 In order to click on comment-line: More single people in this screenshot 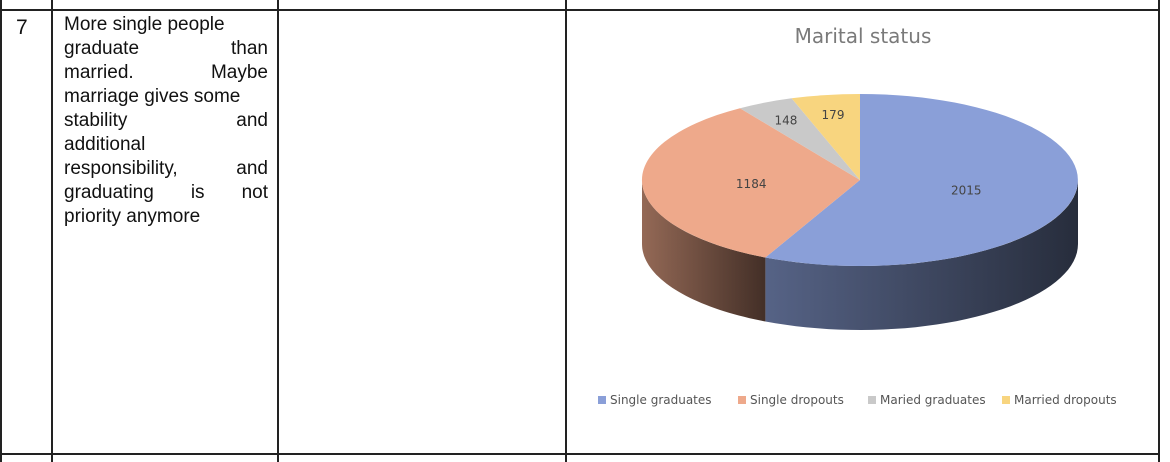, I will do `click(144, 24)`.